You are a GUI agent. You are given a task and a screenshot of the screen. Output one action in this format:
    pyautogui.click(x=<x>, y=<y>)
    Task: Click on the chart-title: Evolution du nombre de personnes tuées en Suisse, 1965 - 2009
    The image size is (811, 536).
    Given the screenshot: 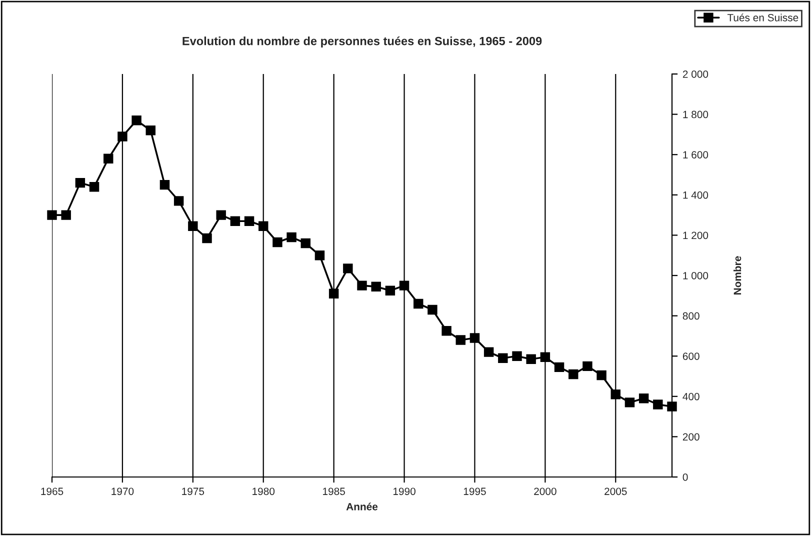 What is the action you would take?
    pyautogui.click(x=362, y=42)
    